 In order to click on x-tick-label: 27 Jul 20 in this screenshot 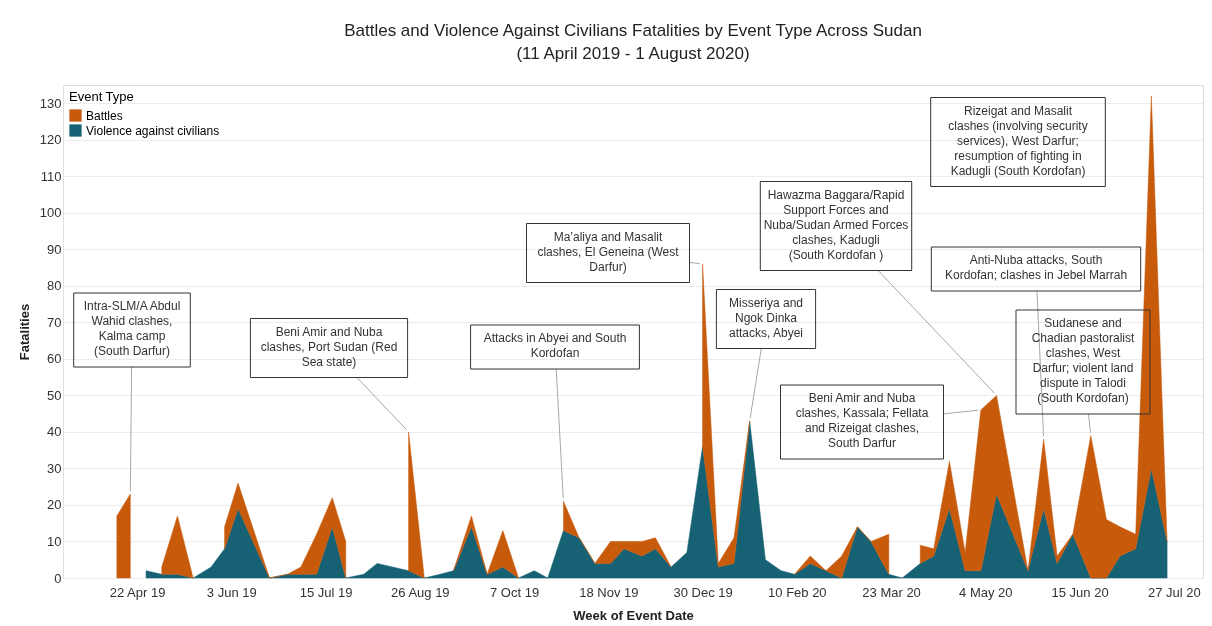, I will do `click(1174, 592)`.